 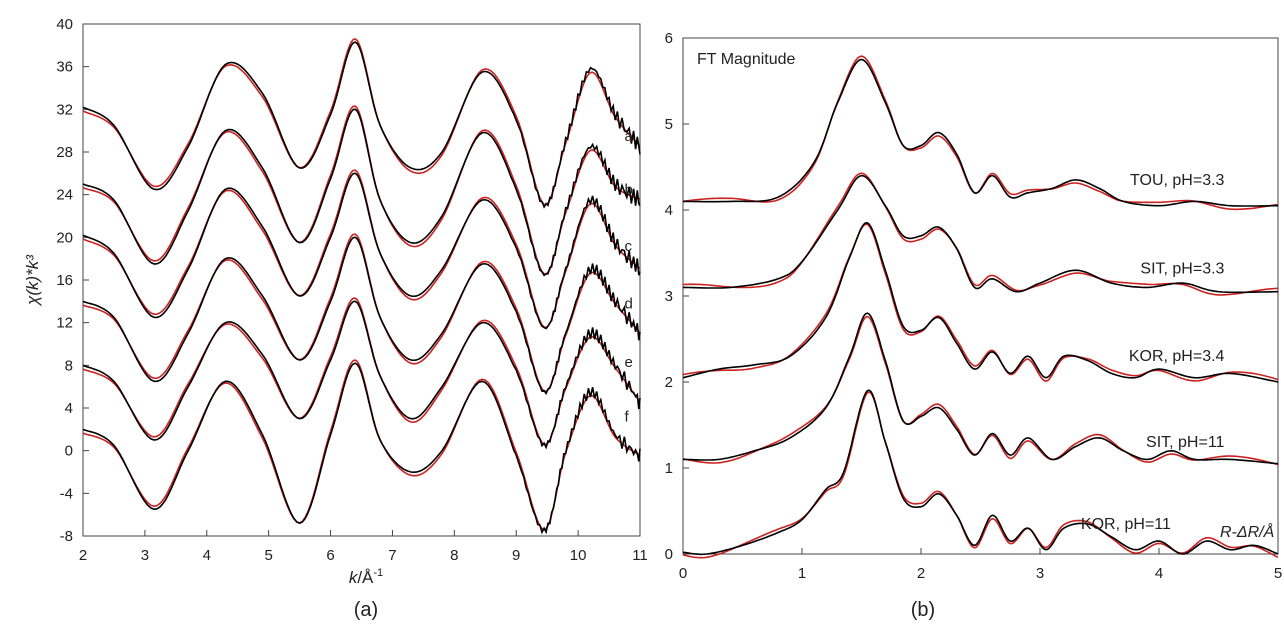 What do you see at coordinates (677, 296) in the screenshot?
I see `panel-b-y-ticks: 0 1 2 3 4 5 6` at bounding box center [677, 296].